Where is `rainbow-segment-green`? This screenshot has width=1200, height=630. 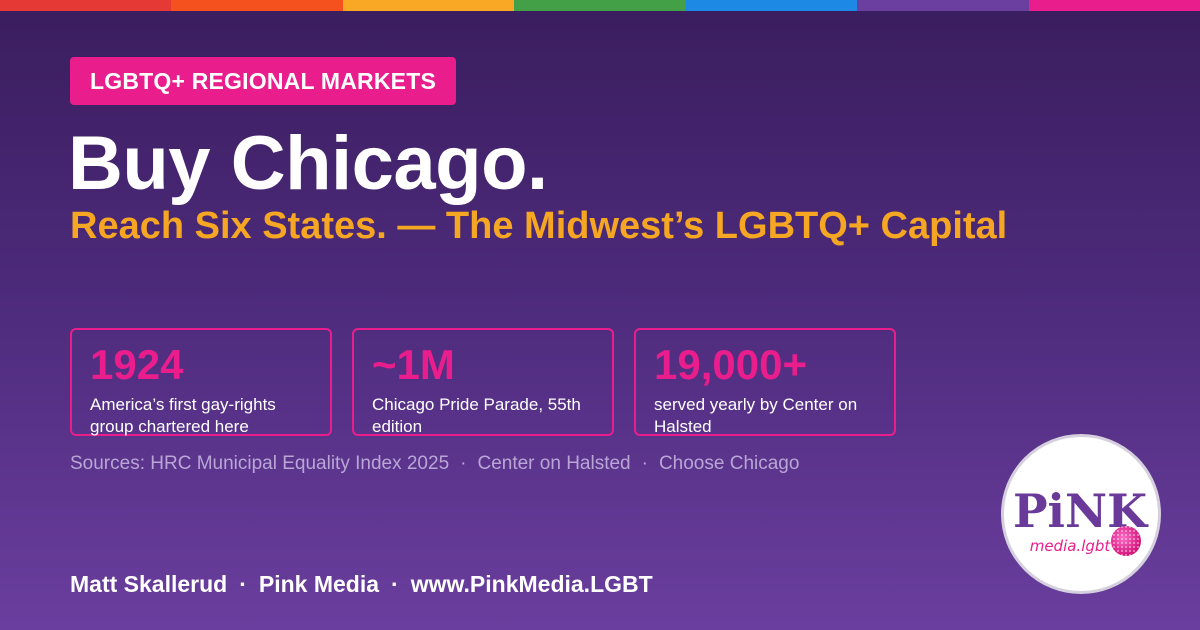
rainbow-segment-green is located at coordinates (600, 5).